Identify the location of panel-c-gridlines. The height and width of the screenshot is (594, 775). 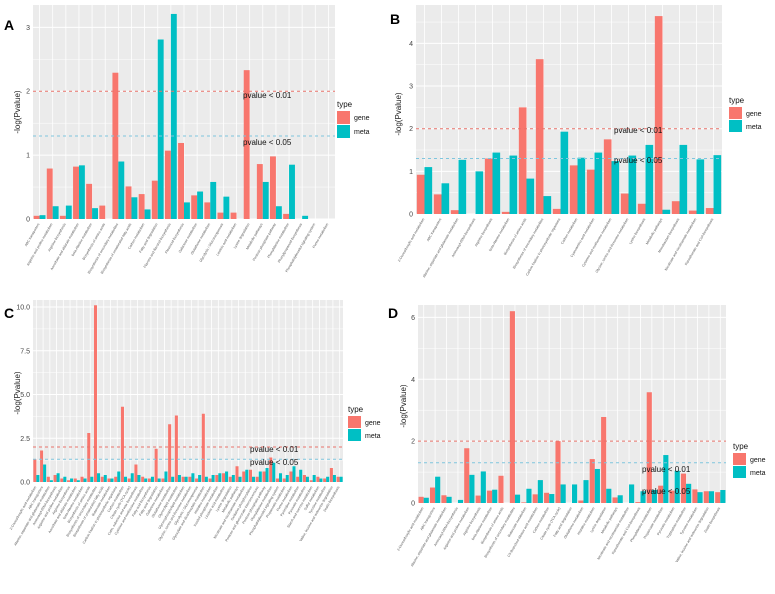
(188, 391).